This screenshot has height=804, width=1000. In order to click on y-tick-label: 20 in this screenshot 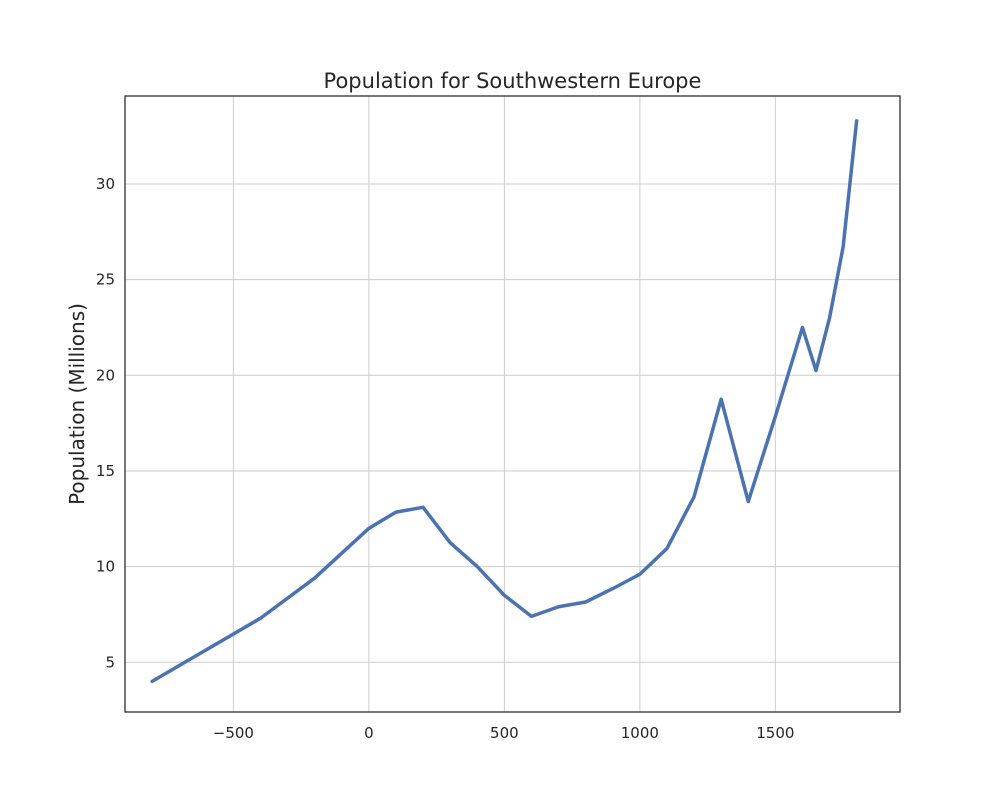, I will do `click(105, 375)`.